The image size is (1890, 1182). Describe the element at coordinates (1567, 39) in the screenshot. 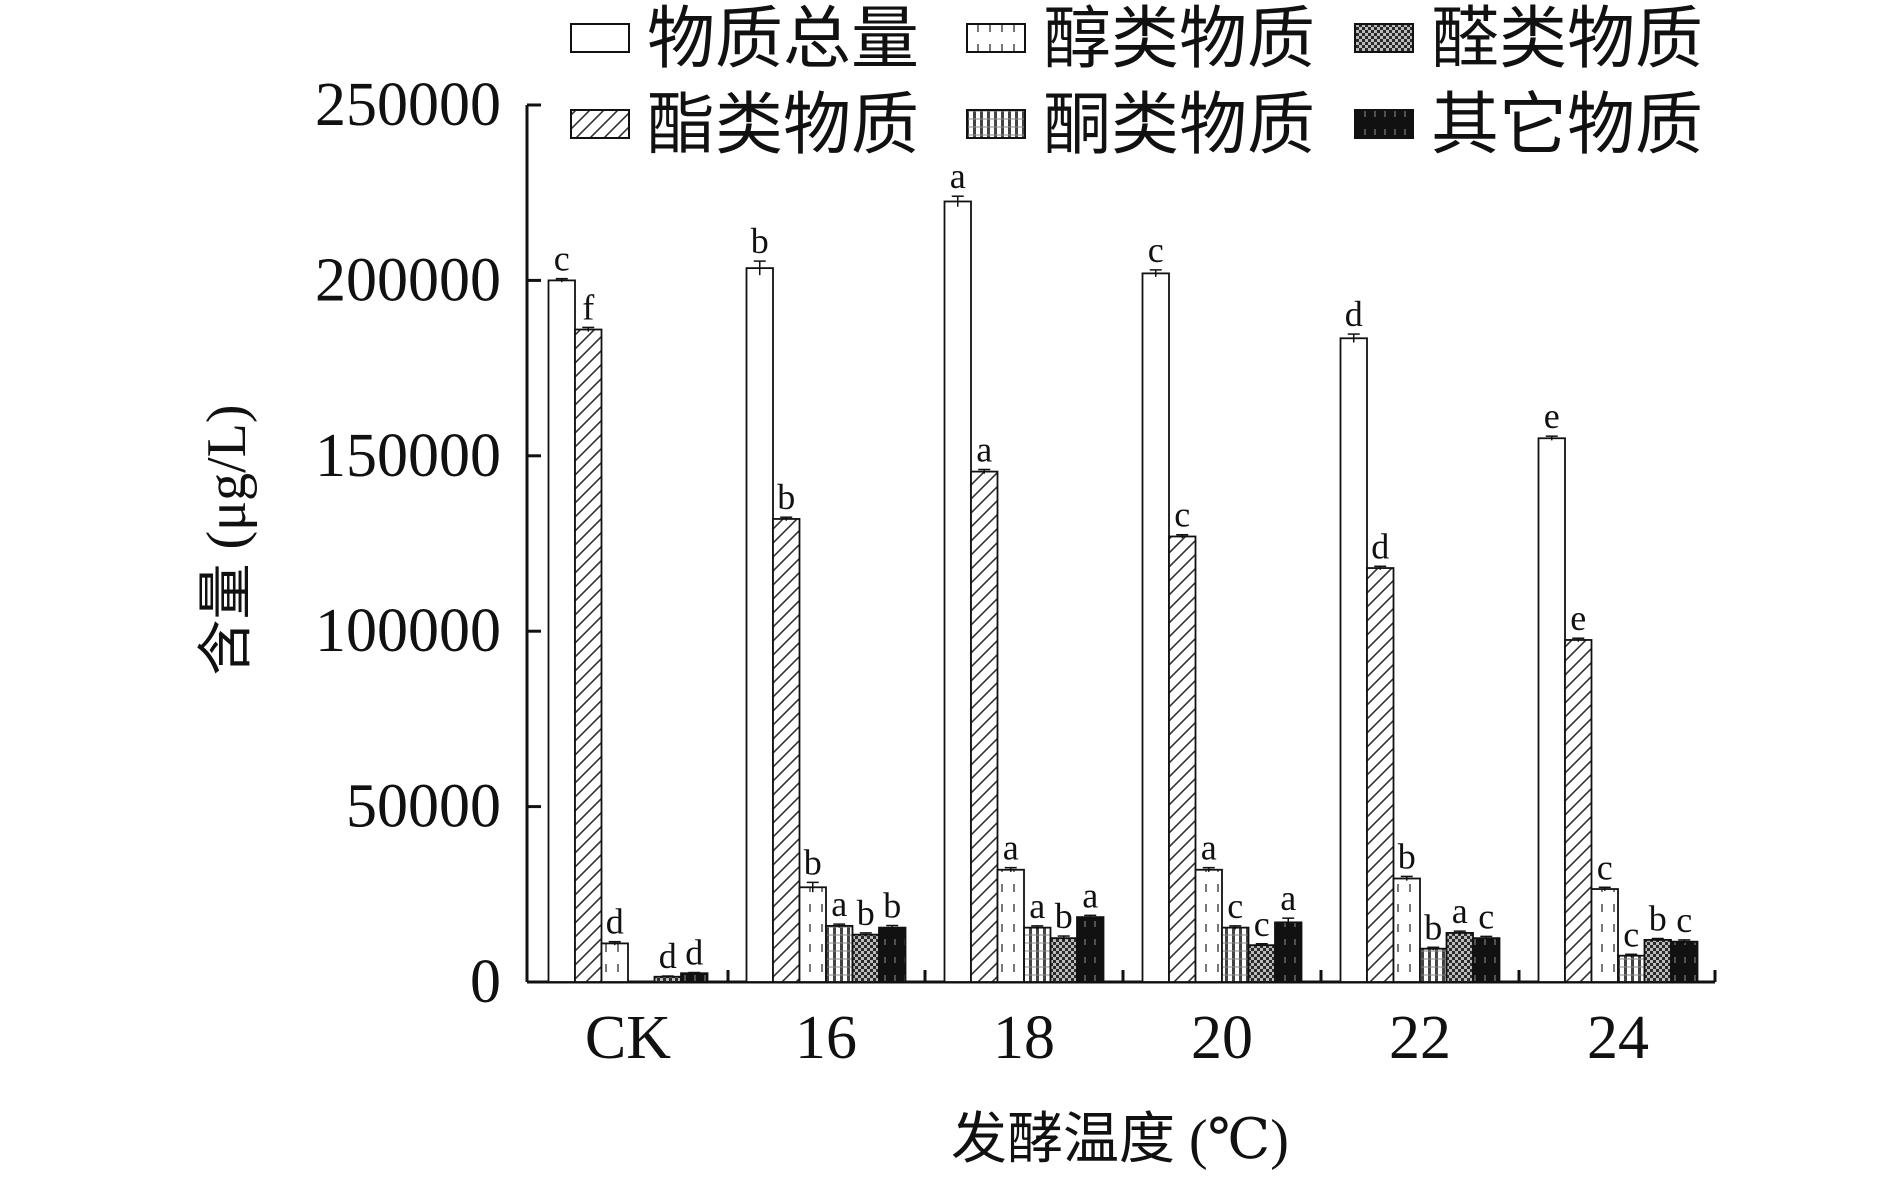

I see `legend-label: 醛类物质` at that location.